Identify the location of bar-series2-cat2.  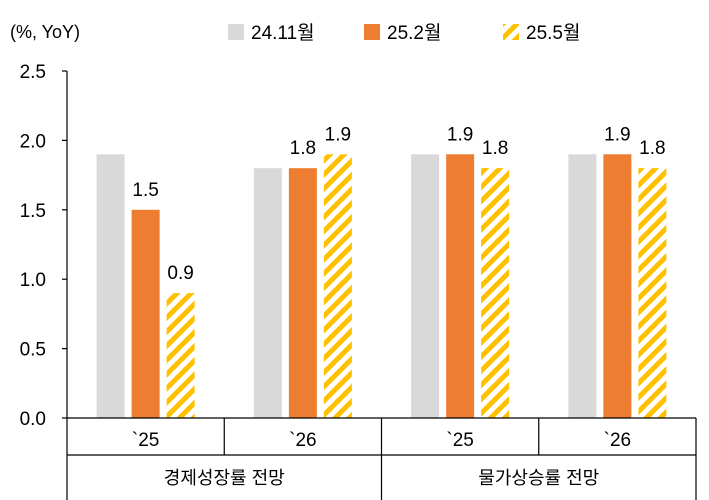
(302, 293).